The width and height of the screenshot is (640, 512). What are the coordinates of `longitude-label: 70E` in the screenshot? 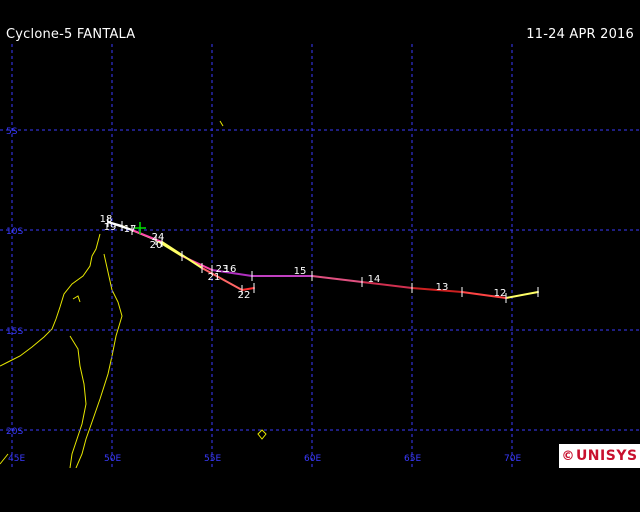 It's located at (512, 459).